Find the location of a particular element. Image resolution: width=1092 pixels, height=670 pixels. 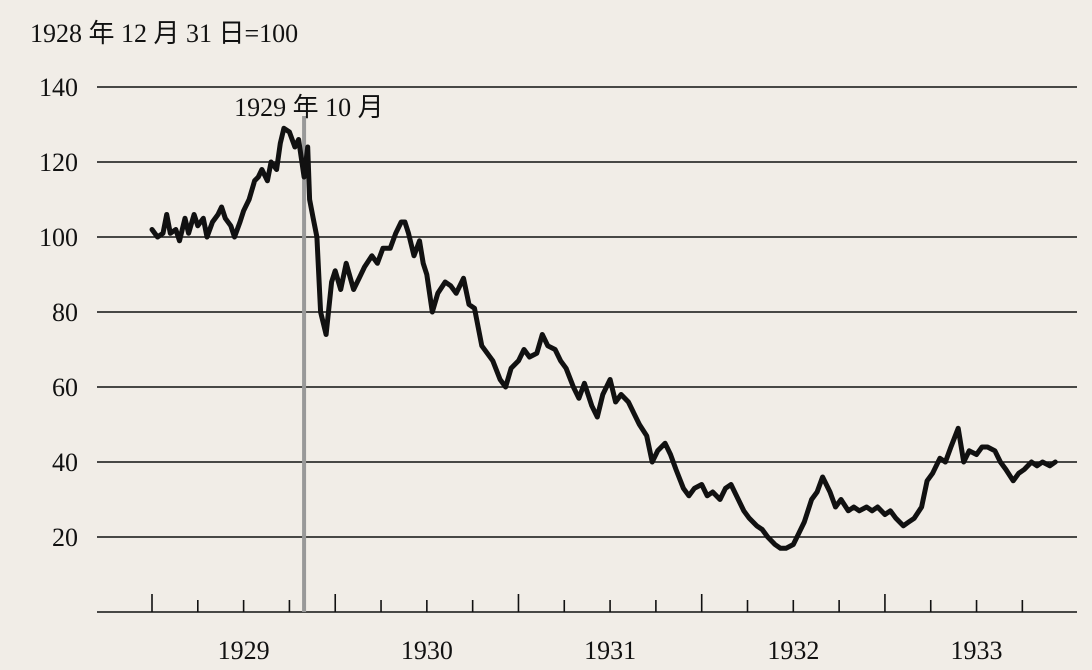

x-tick-label: 1933 is located at coordinates (977, 650).